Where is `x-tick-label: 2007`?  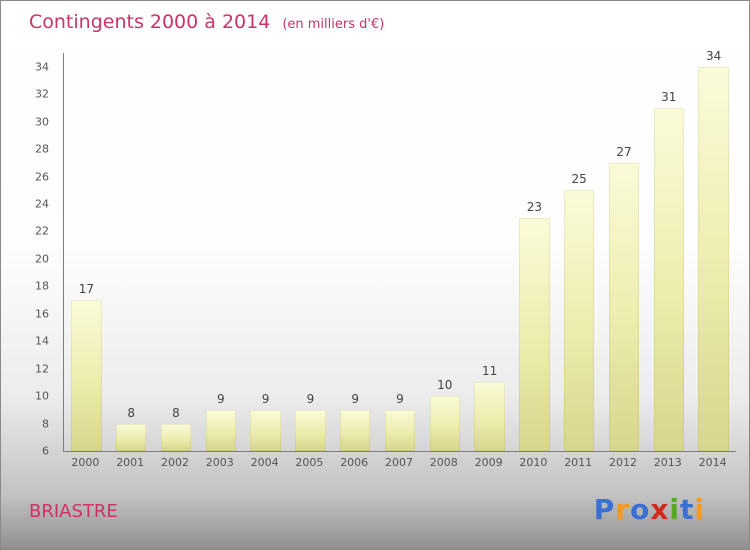 x-tick-label: 2007 is located at coordinates (398, 462).